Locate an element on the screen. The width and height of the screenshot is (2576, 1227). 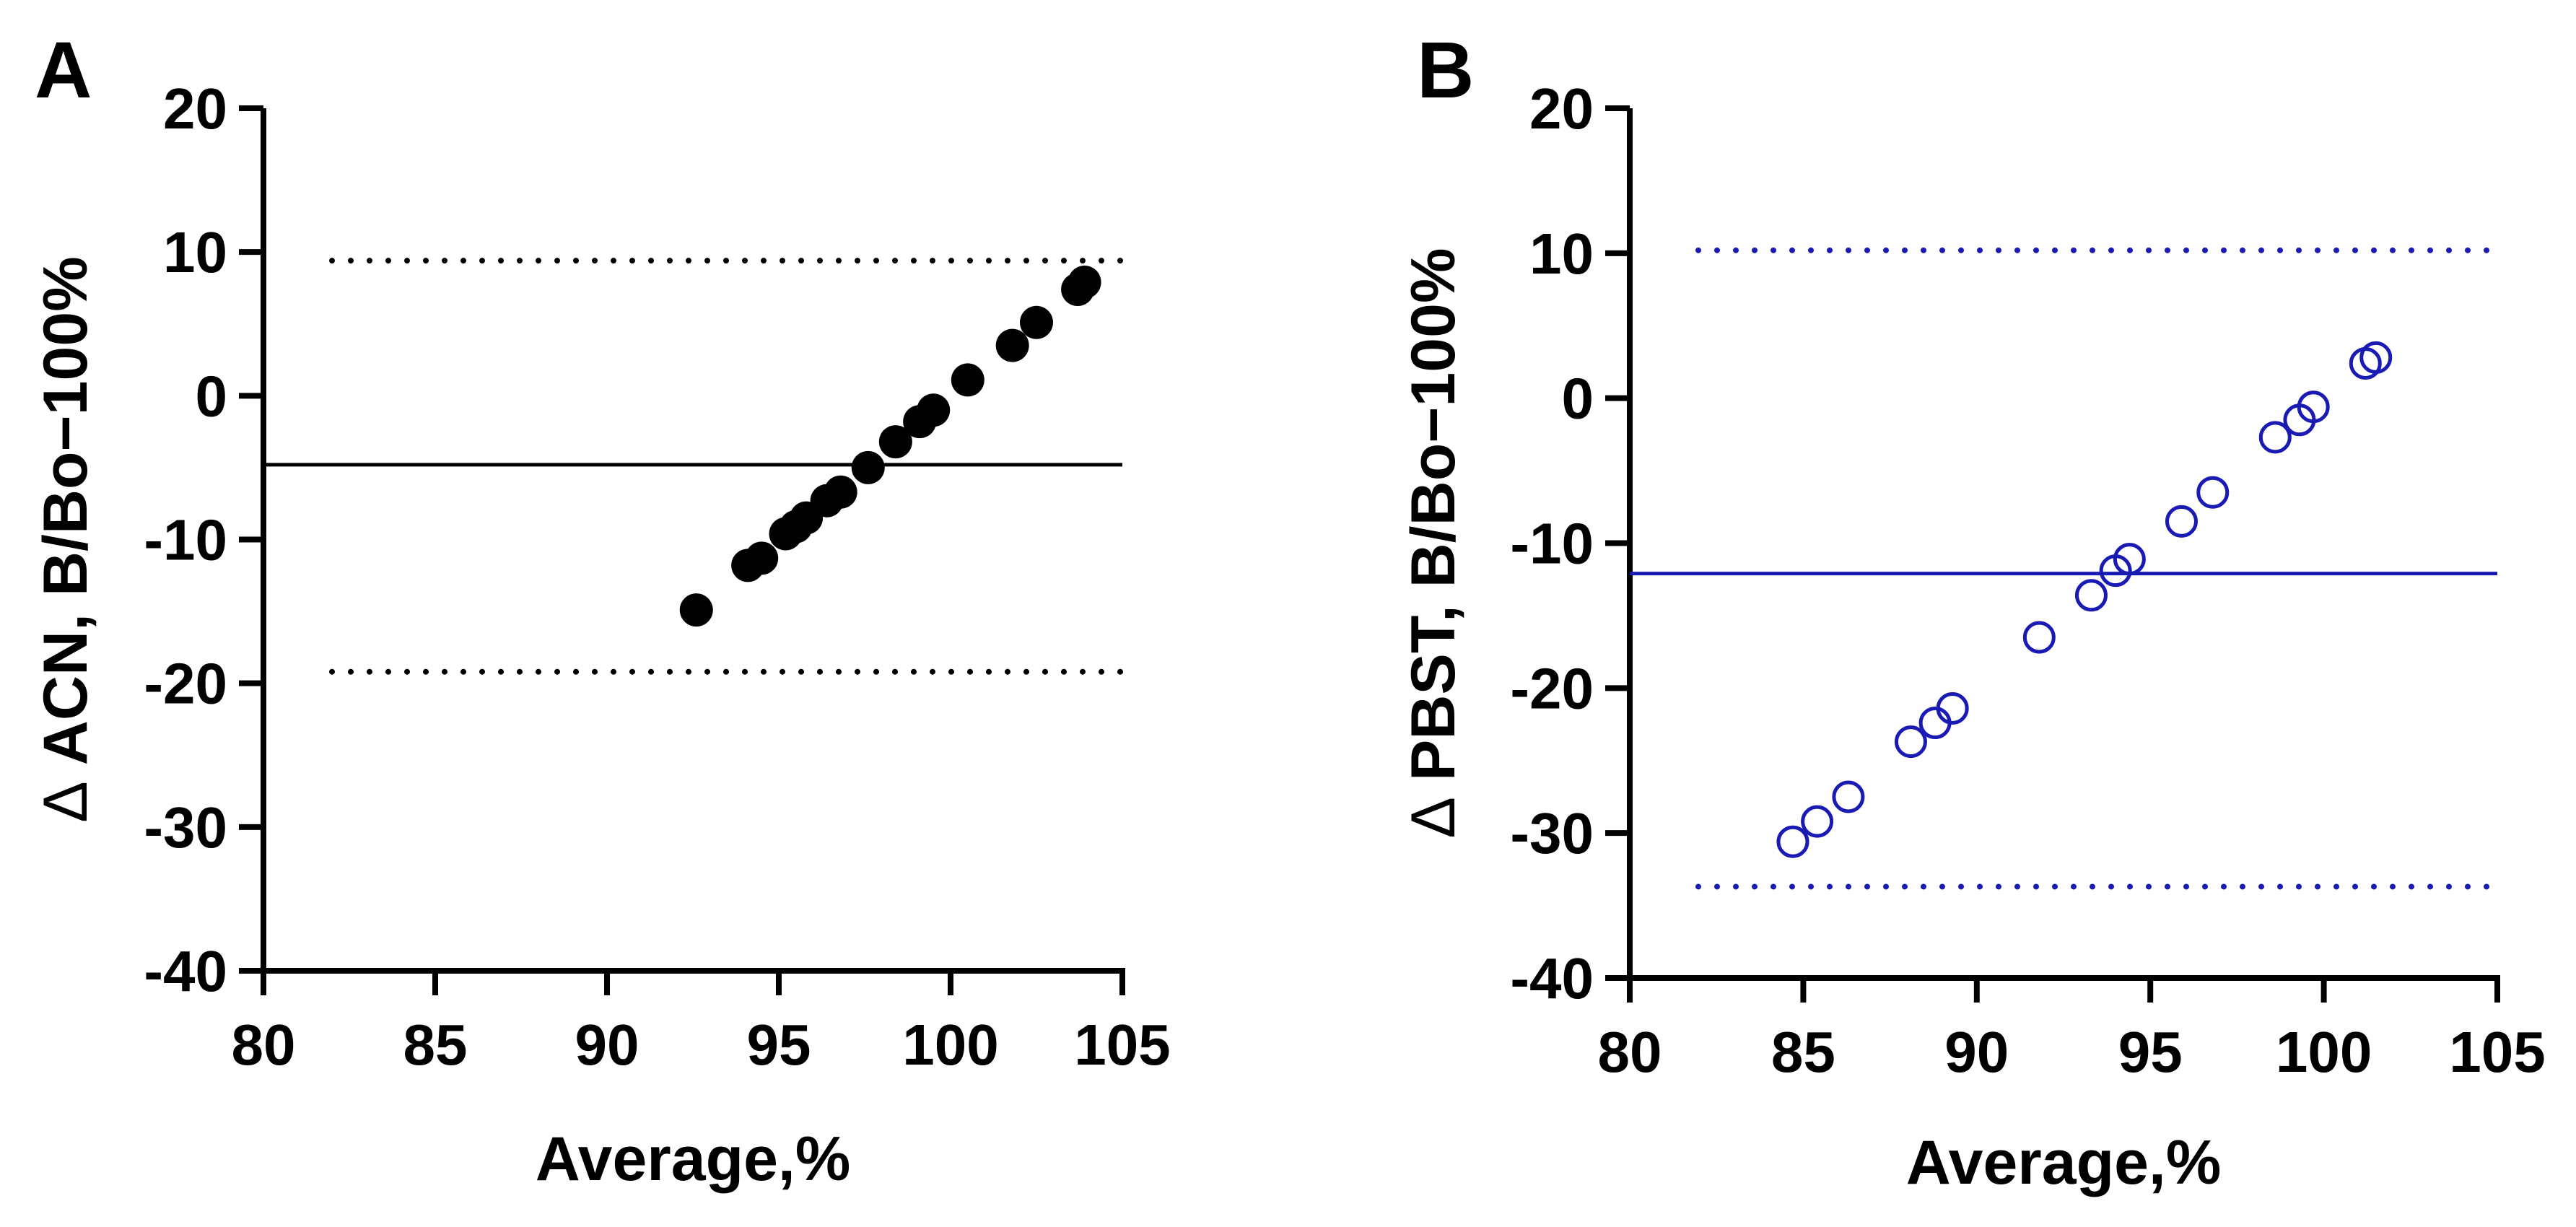
panel-letter: A is located at coordinates (63, 70).